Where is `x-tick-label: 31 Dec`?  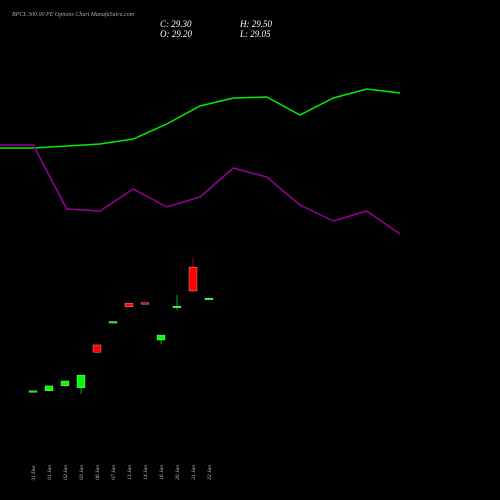 x-tick-label: 31 Dec is located at coordinates (34, 472).